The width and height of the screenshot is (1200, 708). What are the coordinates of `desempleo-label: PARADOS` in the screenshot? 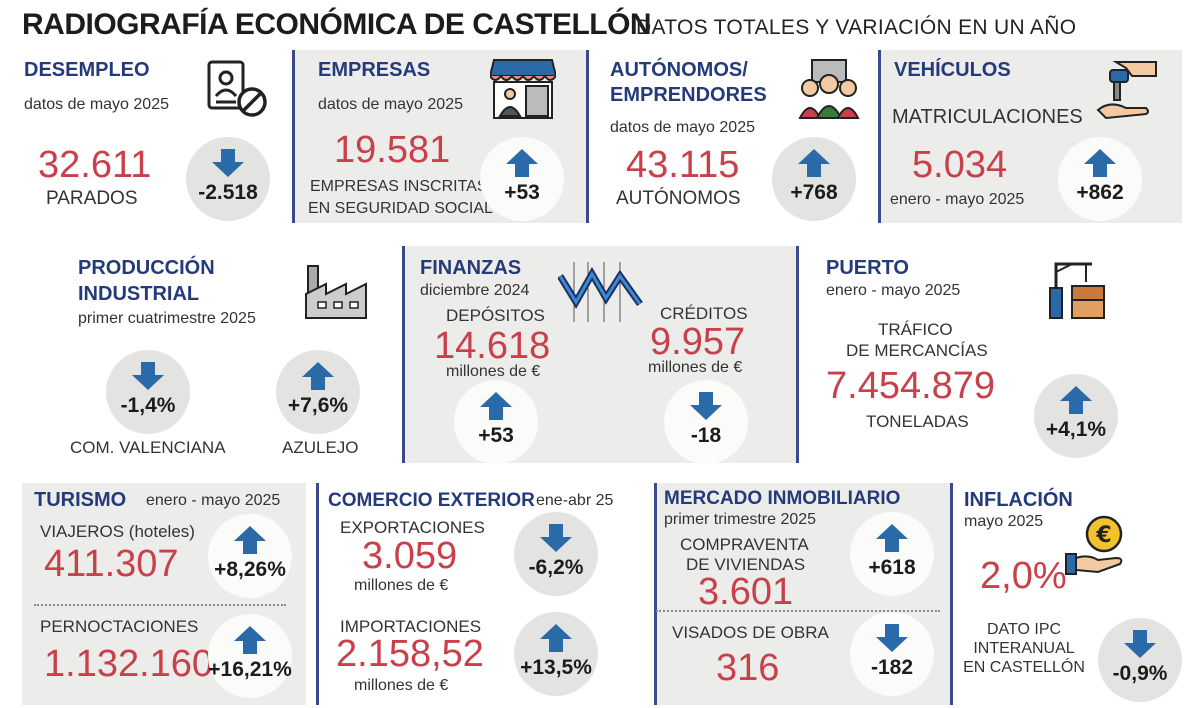 It's located at (92, 198).